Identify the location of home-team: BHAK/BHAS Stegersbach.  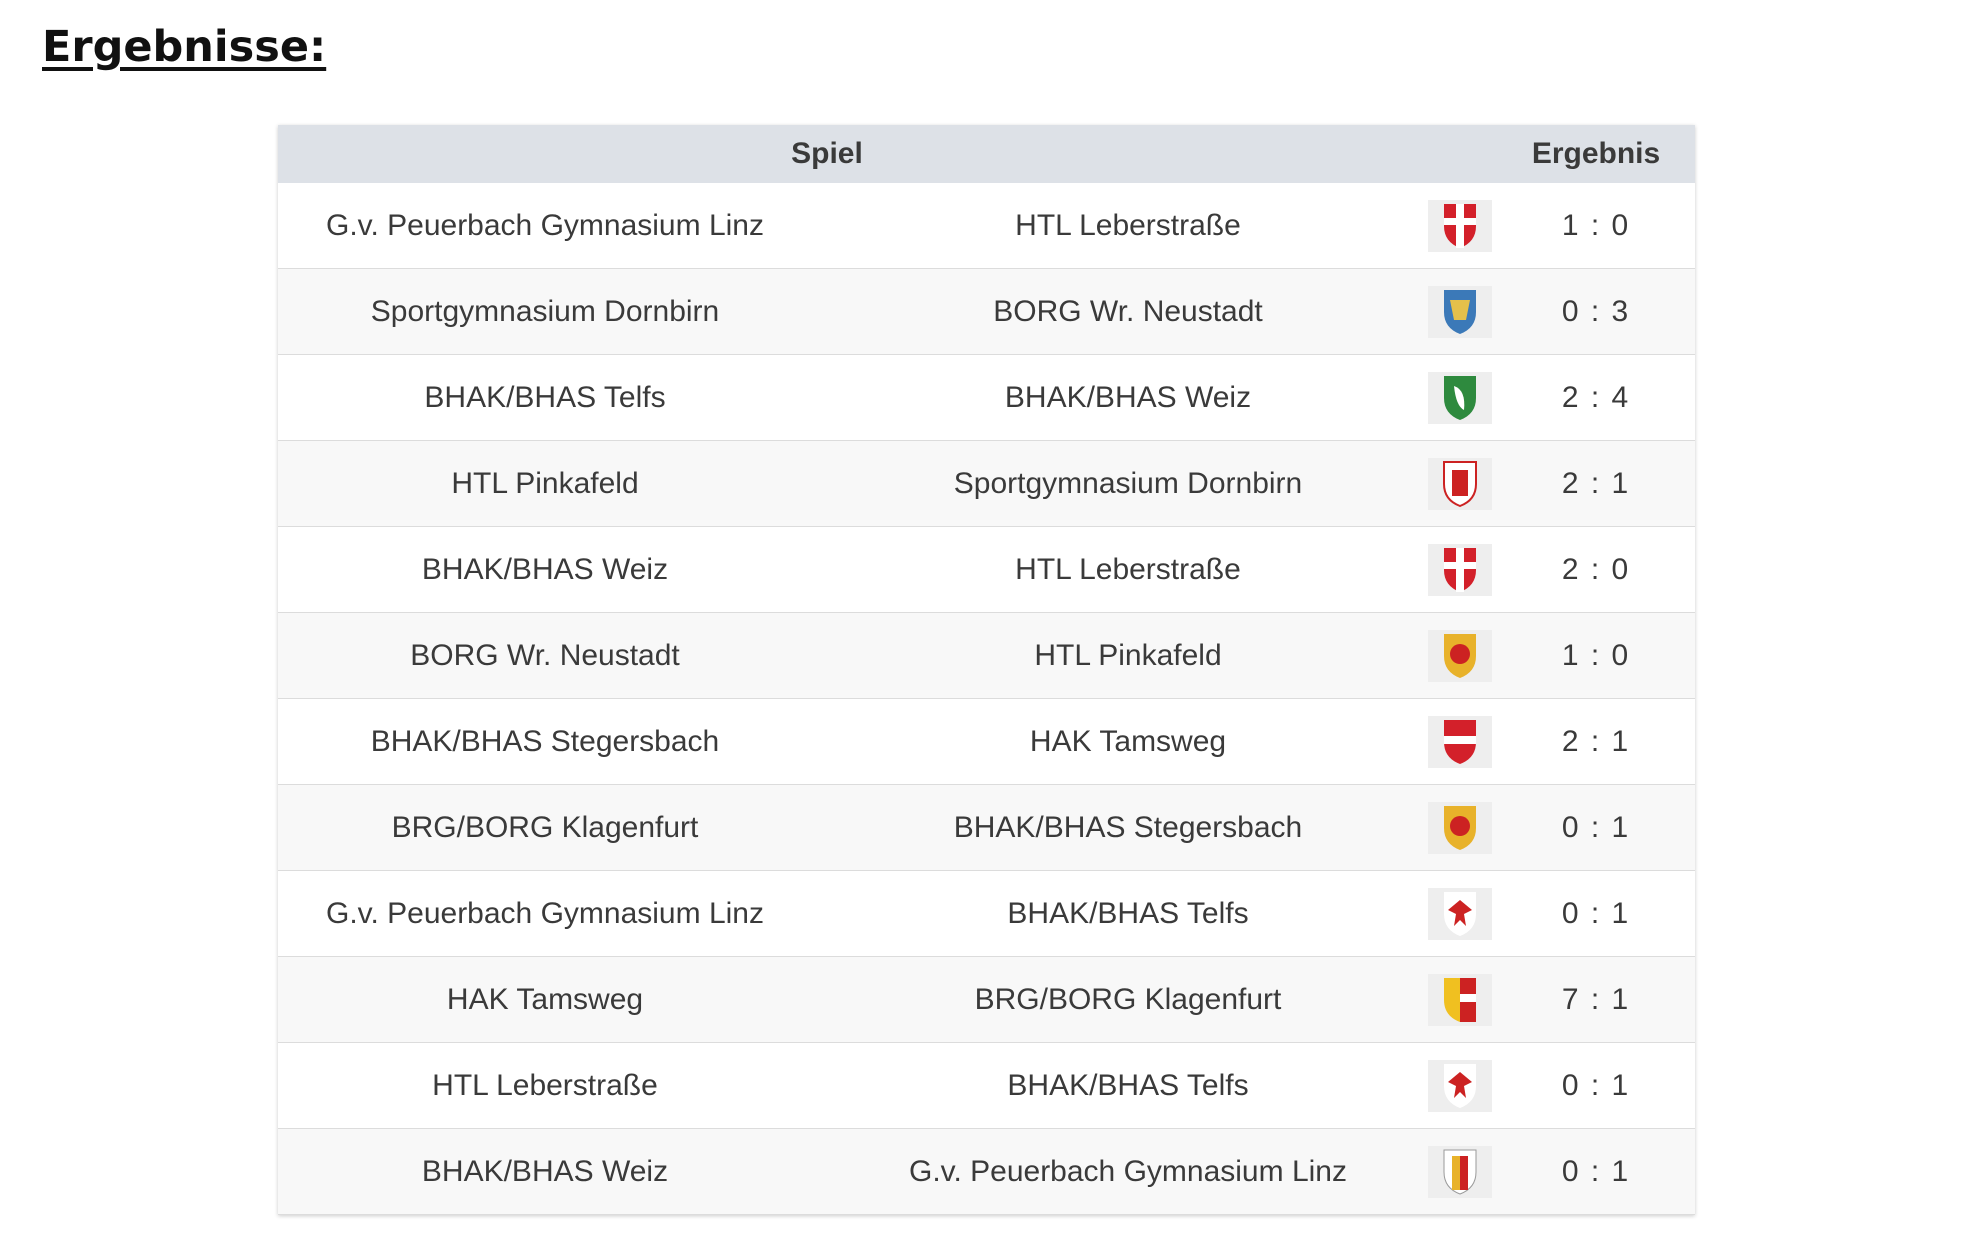
(545, 741).